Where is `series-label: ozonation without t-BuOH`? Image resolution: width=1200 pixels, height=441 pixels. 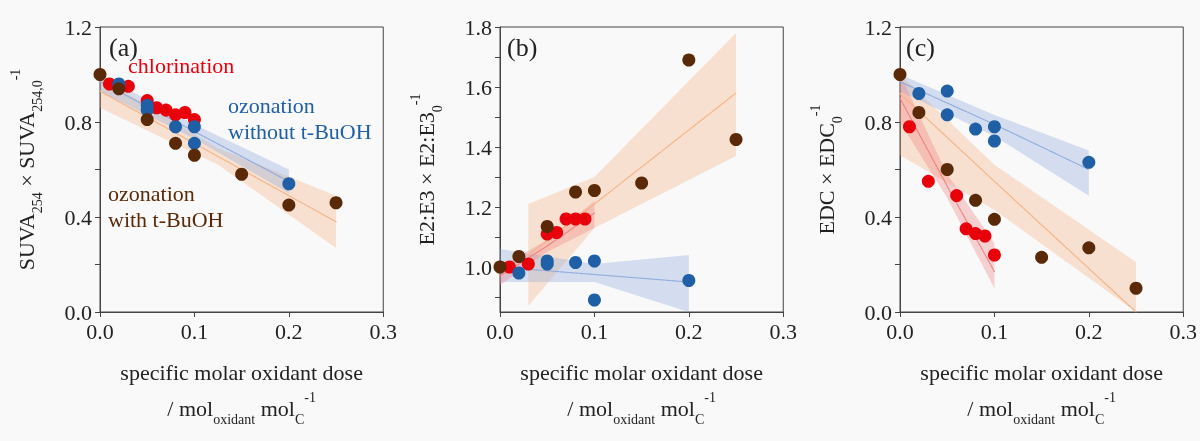 series-label: ozonation without t-BuOH is located at coordinates (300, 118).